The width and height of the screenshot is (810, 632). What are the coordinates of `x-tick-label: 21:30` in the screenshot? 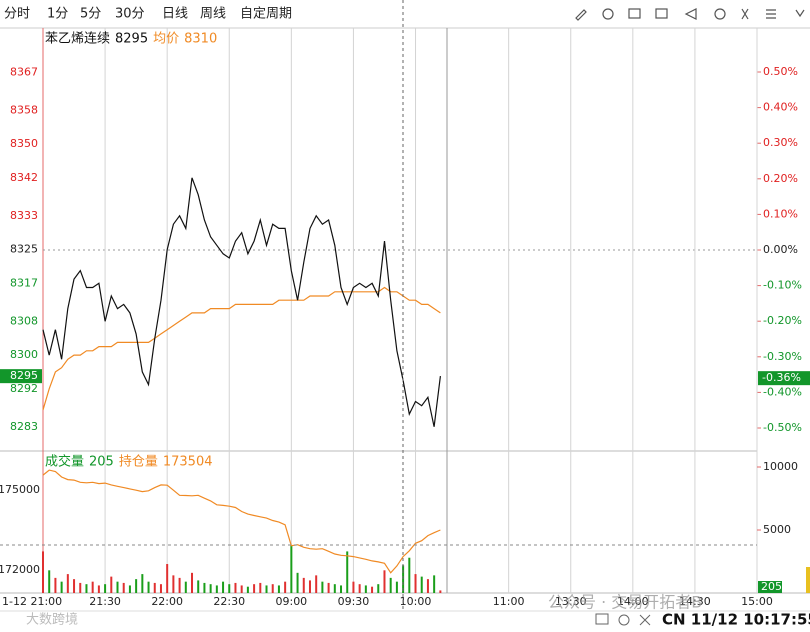 It's located at (105, 601).